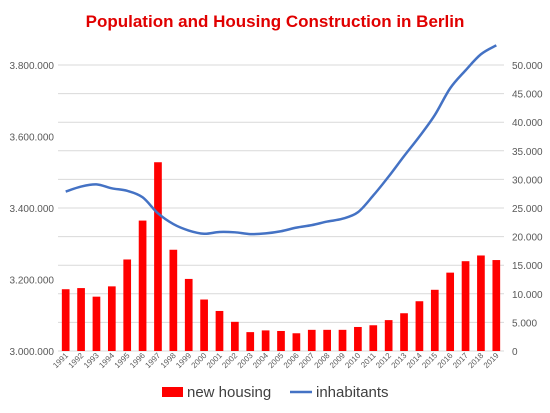  Describe the element at coordinates (32, 352) in the screenshot. I see `left-tick-label: 3.000.000` at that location.